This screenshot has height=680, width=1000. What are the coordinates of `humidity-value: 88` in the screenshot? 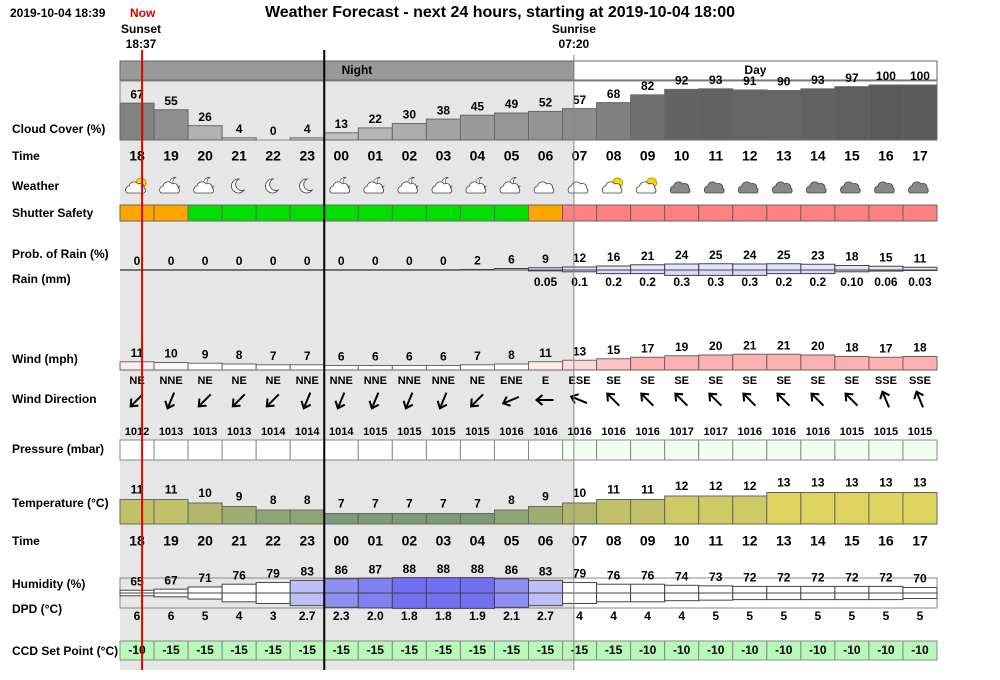 It's located at (444, 569).